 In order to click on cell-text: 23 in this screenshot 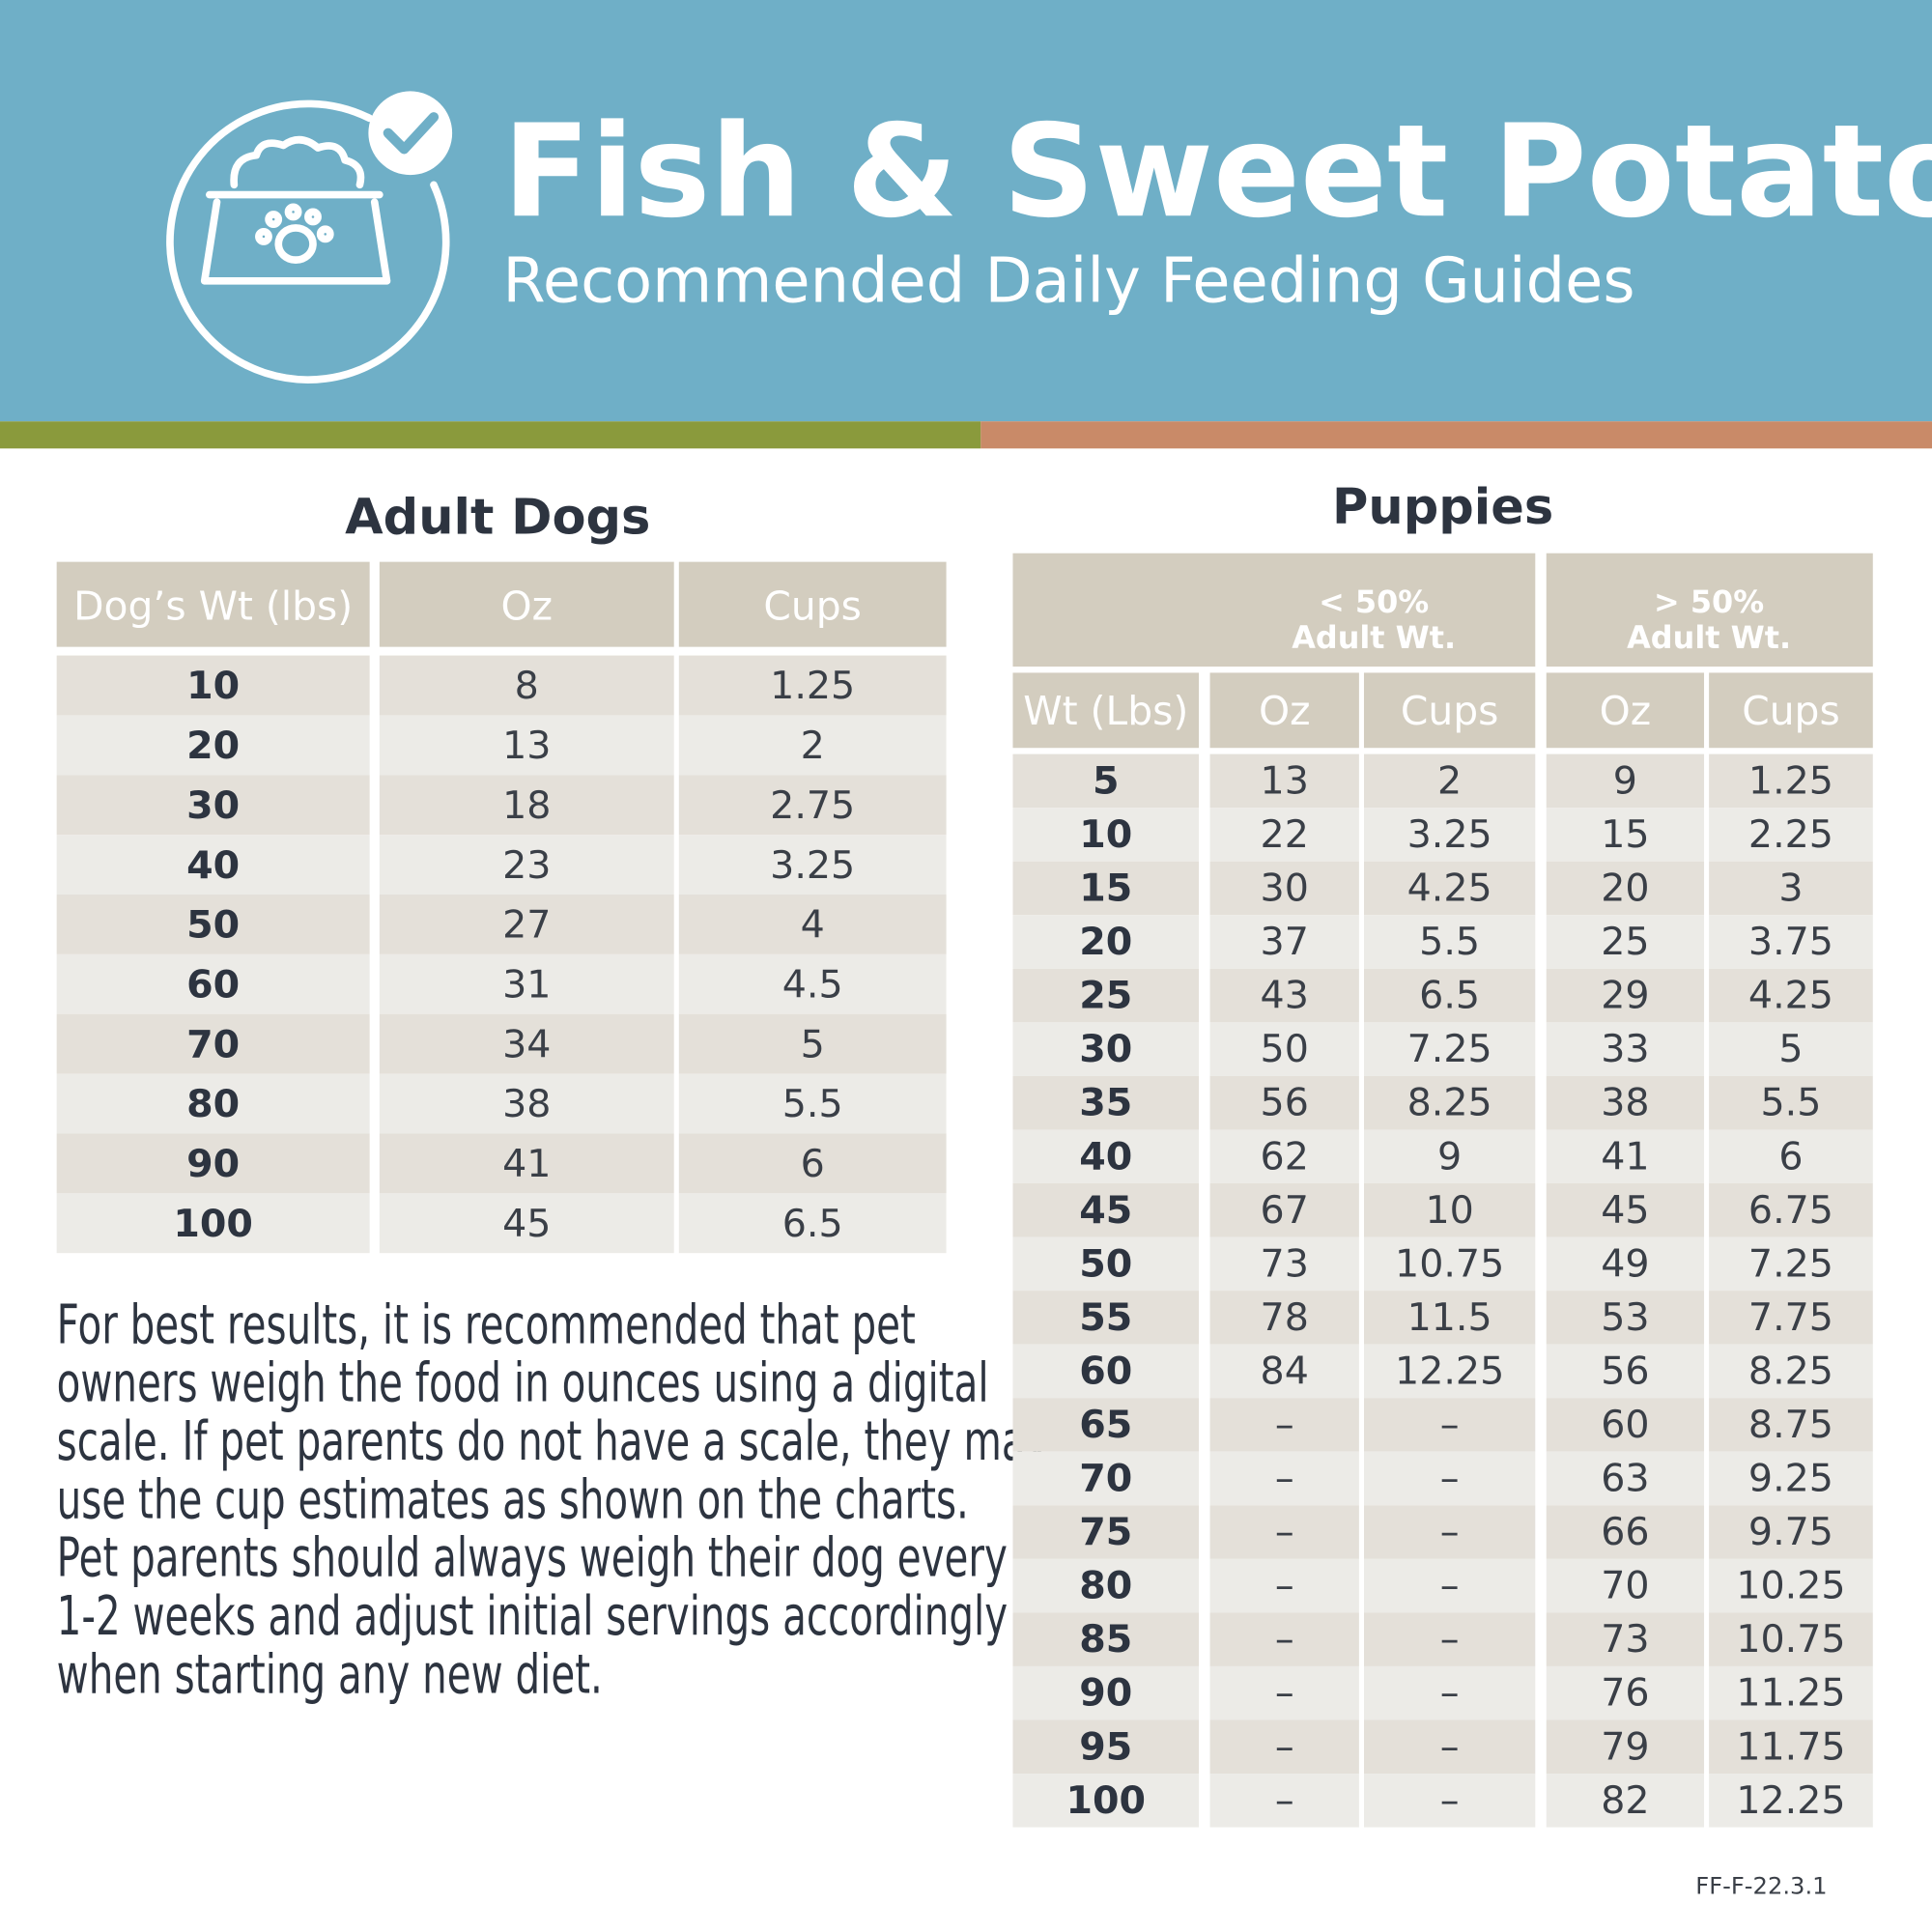, I will do `click(526, 865)`.